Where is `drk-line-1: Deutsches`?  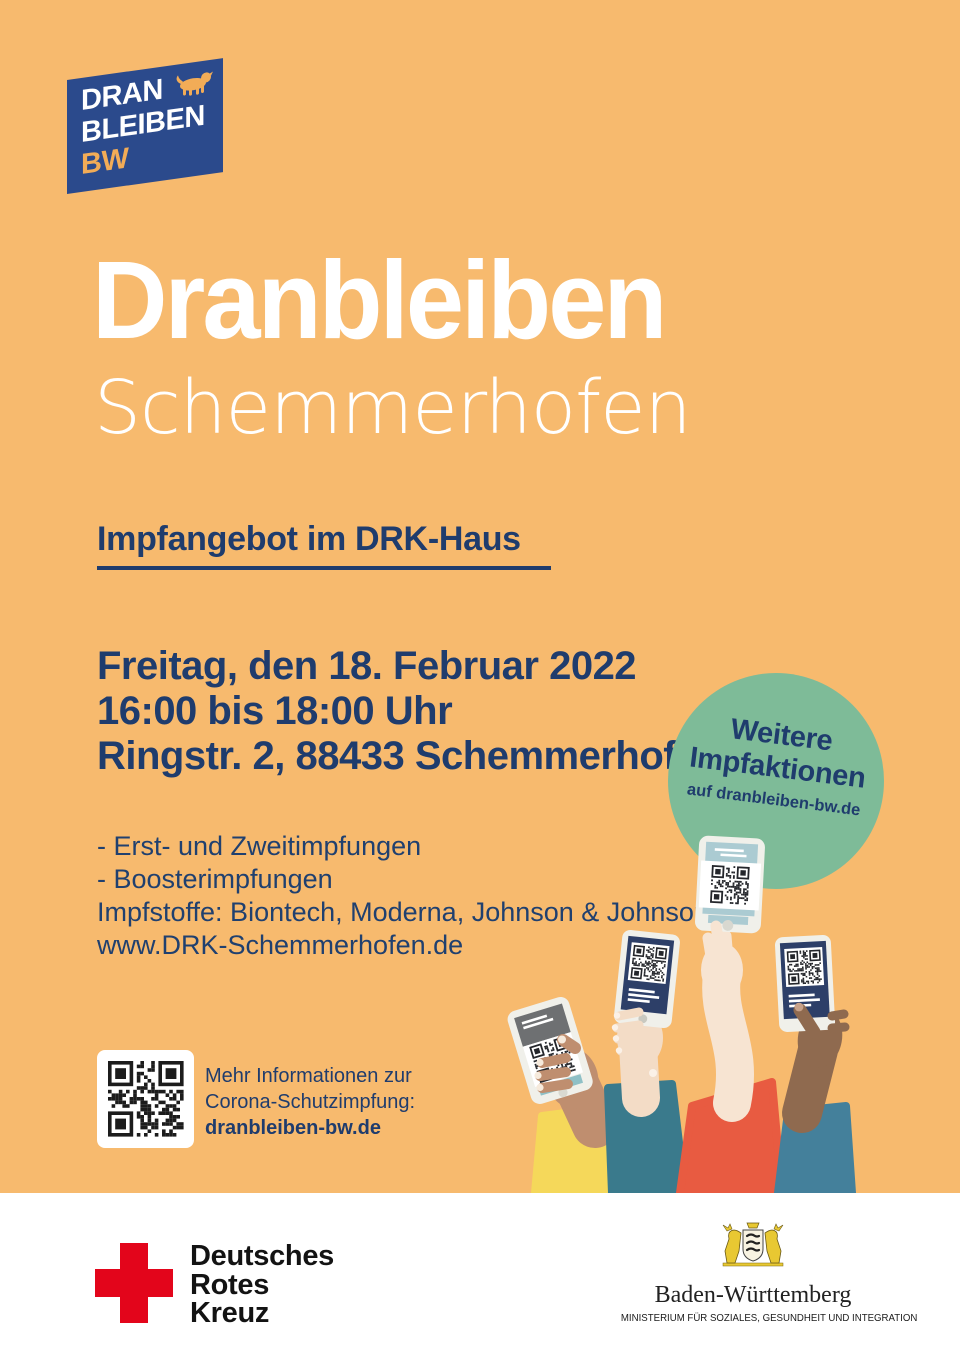 drk-line-1: Deutsches is located at coordinates (262, 1256).